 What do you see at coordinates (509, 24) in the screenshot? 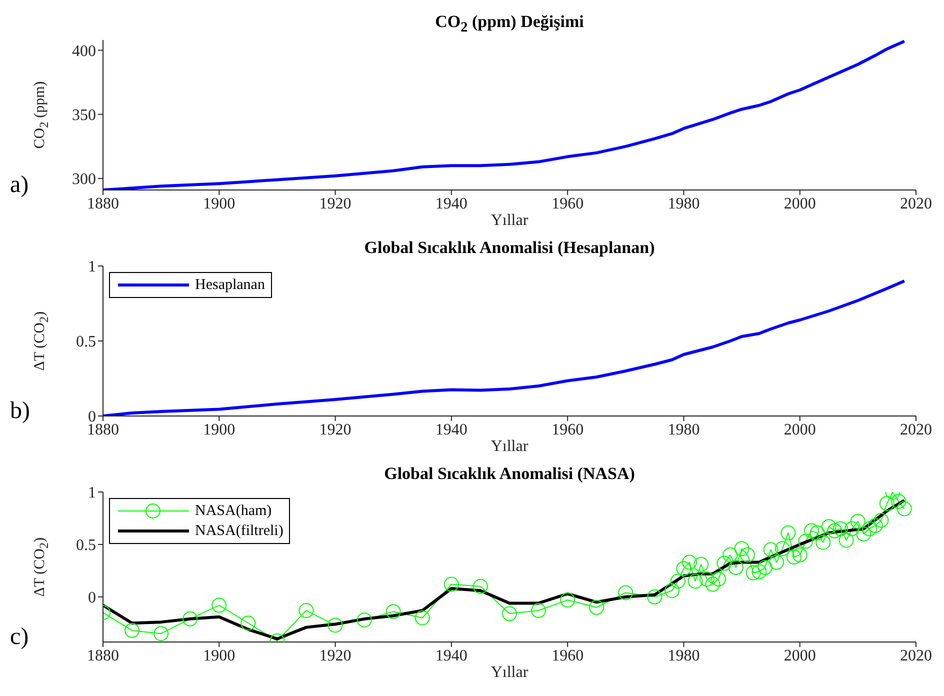
I see `chart-title: CO$_{2}$ (ppm) Değişimi` at bounding box center [509, 24].